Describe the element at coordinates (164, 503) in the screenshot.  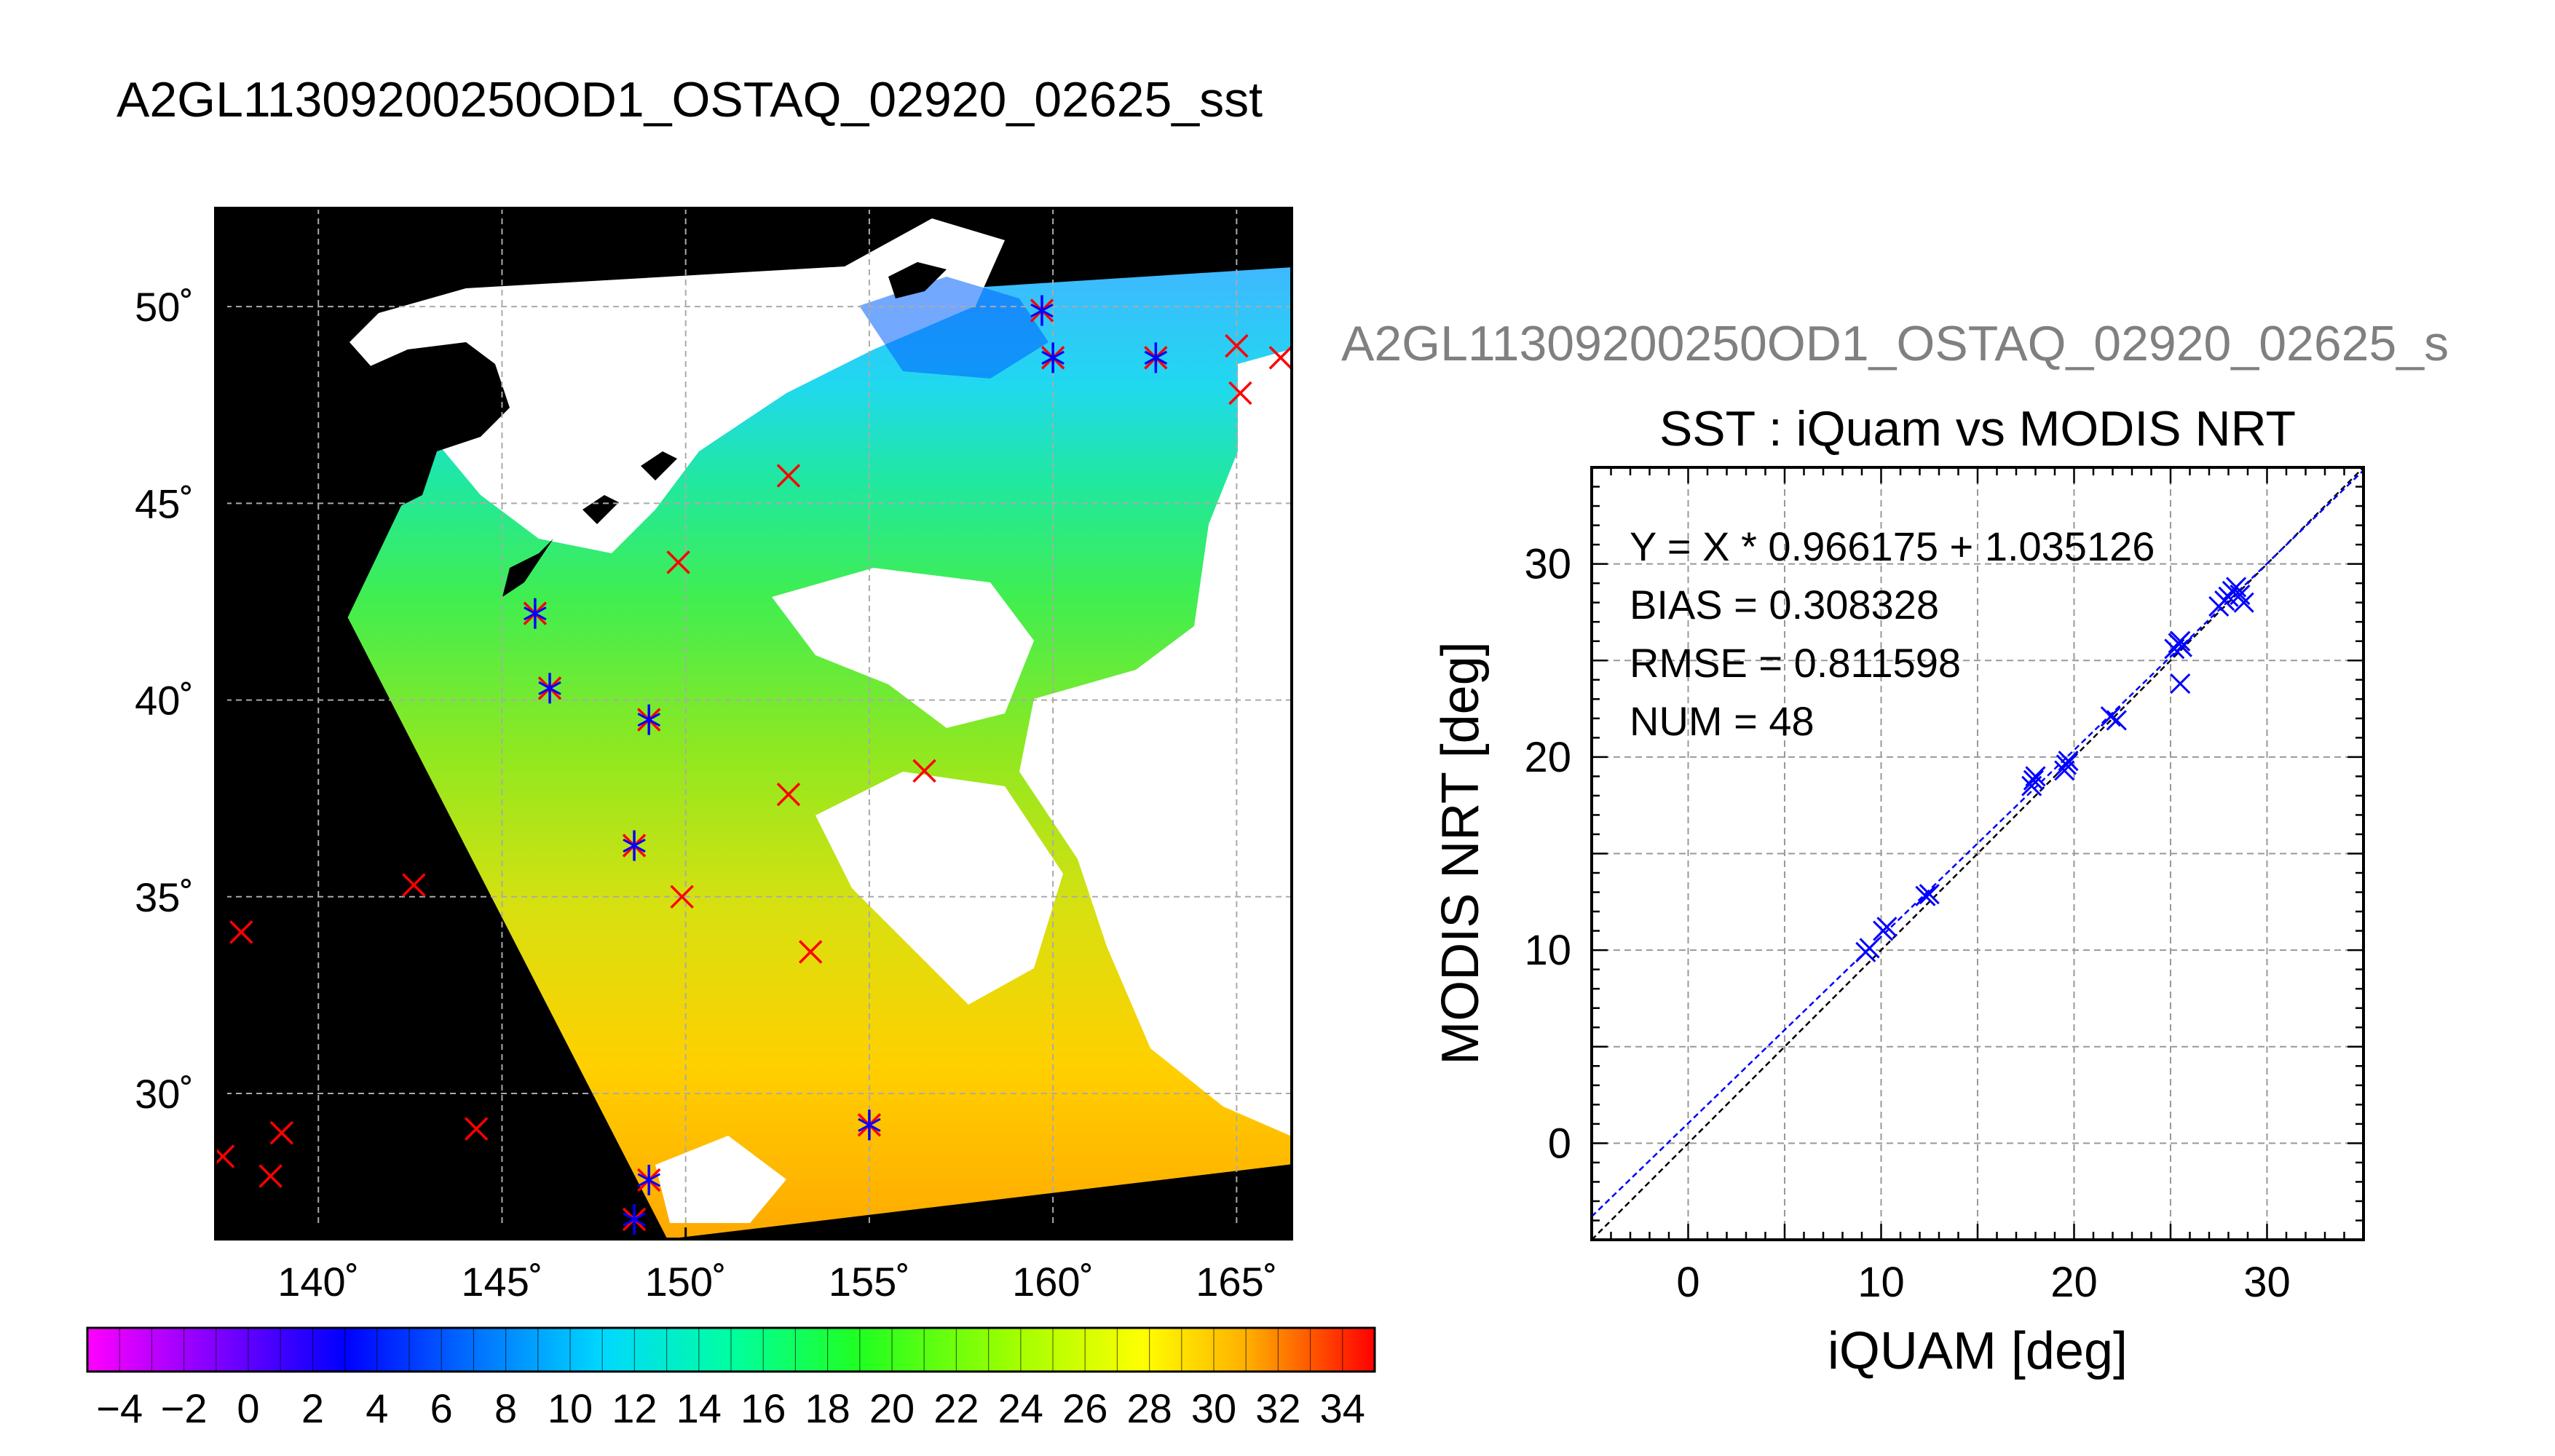
I see `latitude-tick-label: 45˚` at that location.